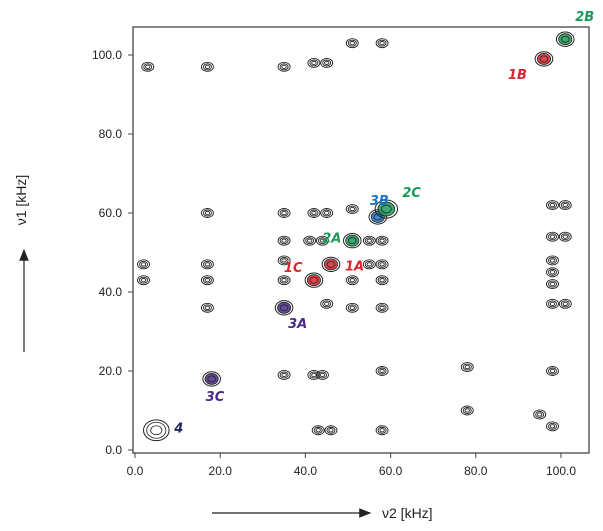 The width and height of the screenshot is (603, 531). I want to click on y-axis-label: ν1 [kHz], so click(21, 200).